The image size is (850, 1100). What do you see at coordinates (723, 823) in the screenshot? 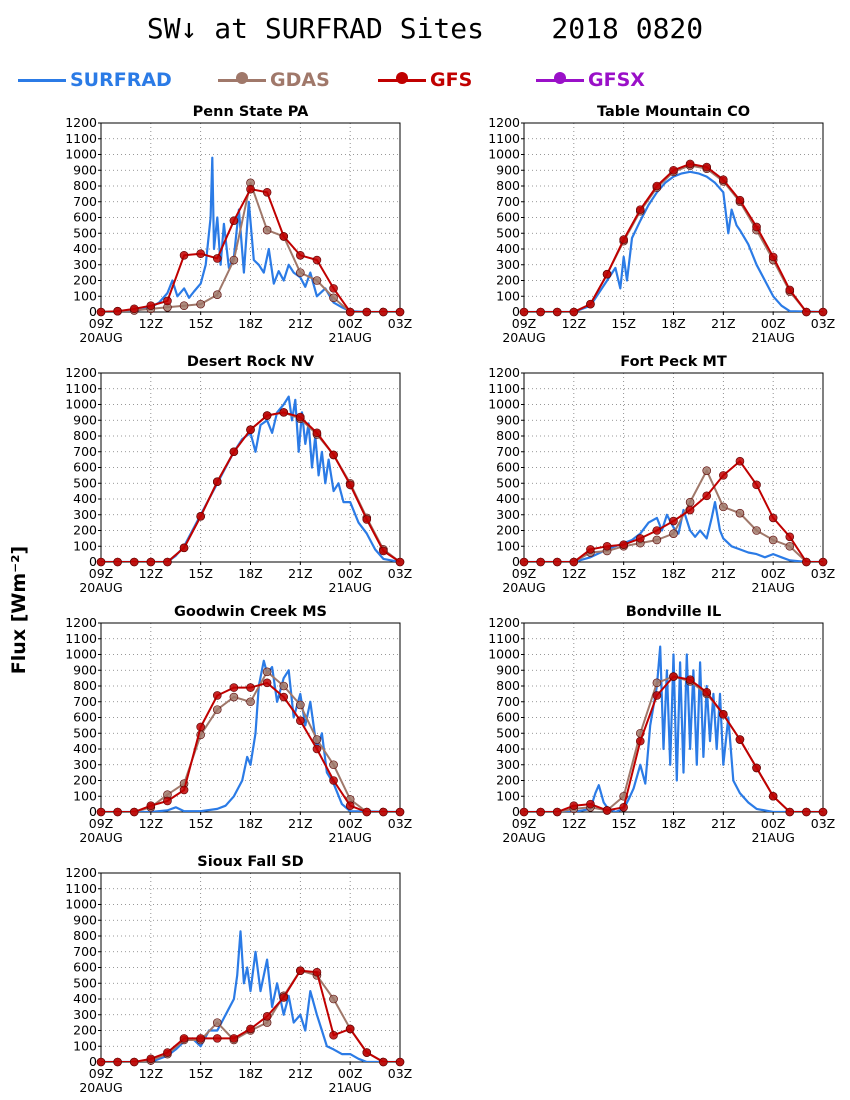
I see `x-tick-label: 21Z` at bounding box center [723, 823].